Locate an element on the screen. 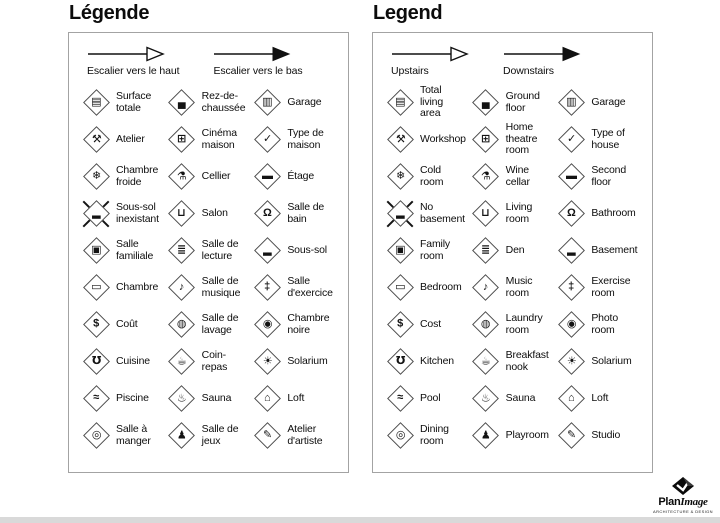 This screenshot has height=523, width=720. legend-item-label: Music room is located at coordinates (519, 287).